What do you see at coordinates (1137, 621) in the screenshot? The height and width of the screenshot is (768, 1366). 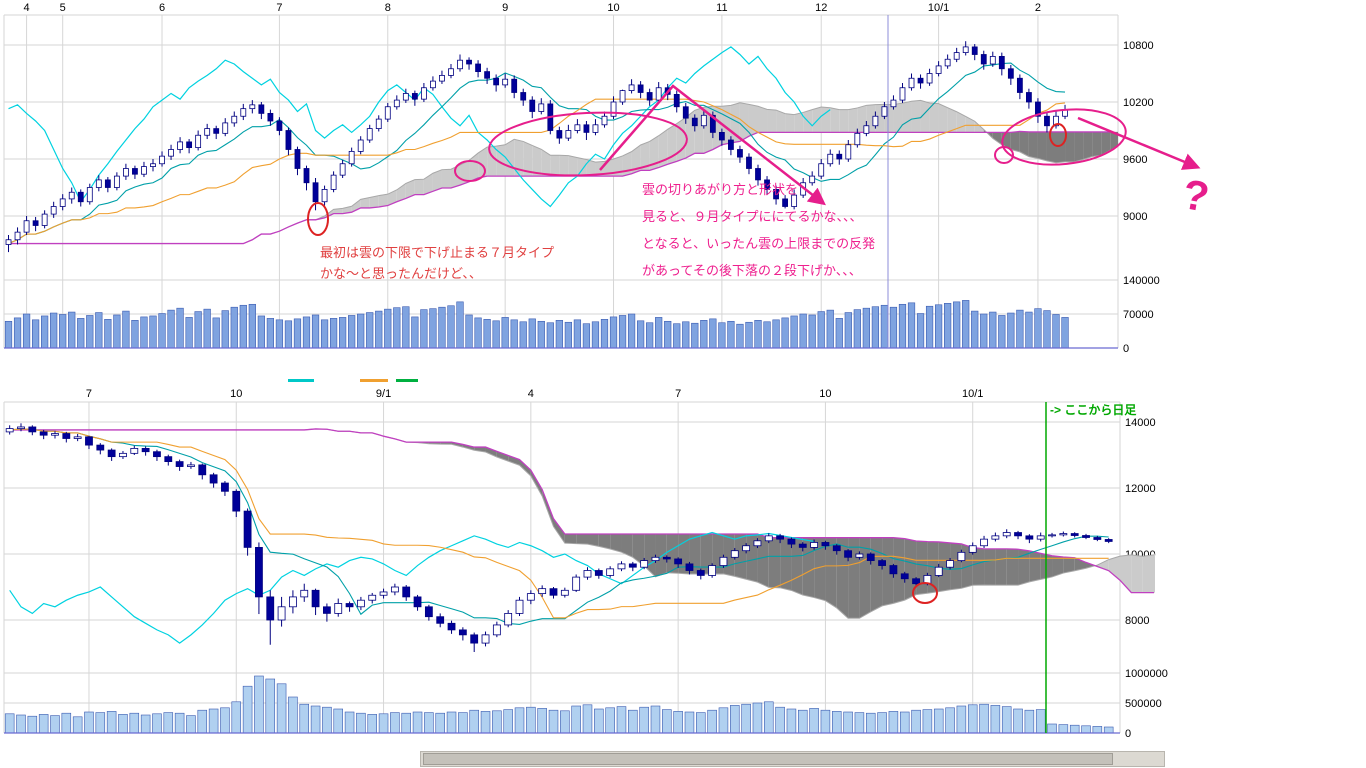 I see `price-axis-label: 8000` at bounding box center [1137, 621].